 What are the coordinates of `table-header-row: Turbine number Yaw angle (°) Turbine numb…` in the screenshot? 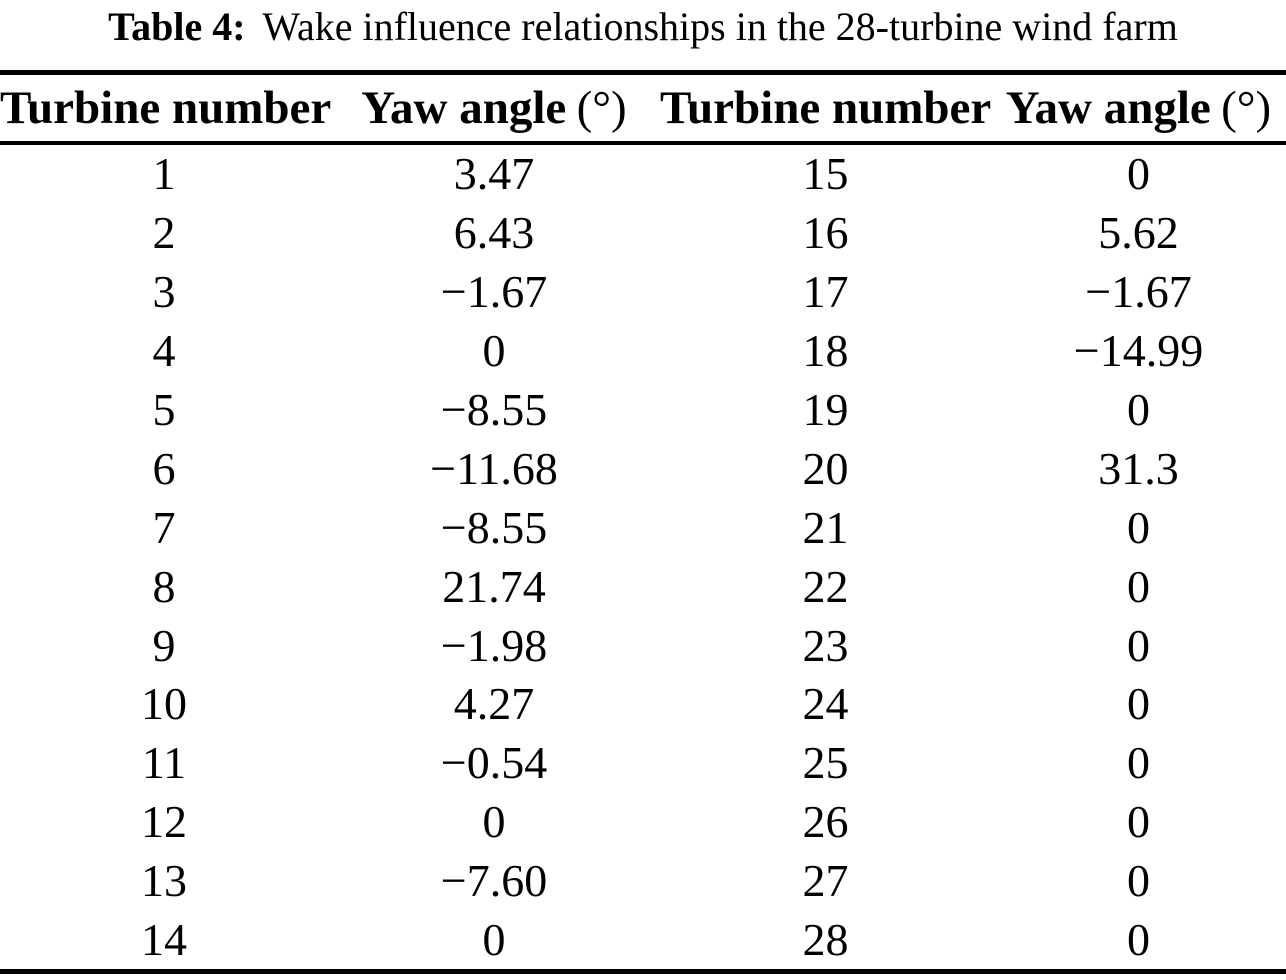 It's located at (643, 110).